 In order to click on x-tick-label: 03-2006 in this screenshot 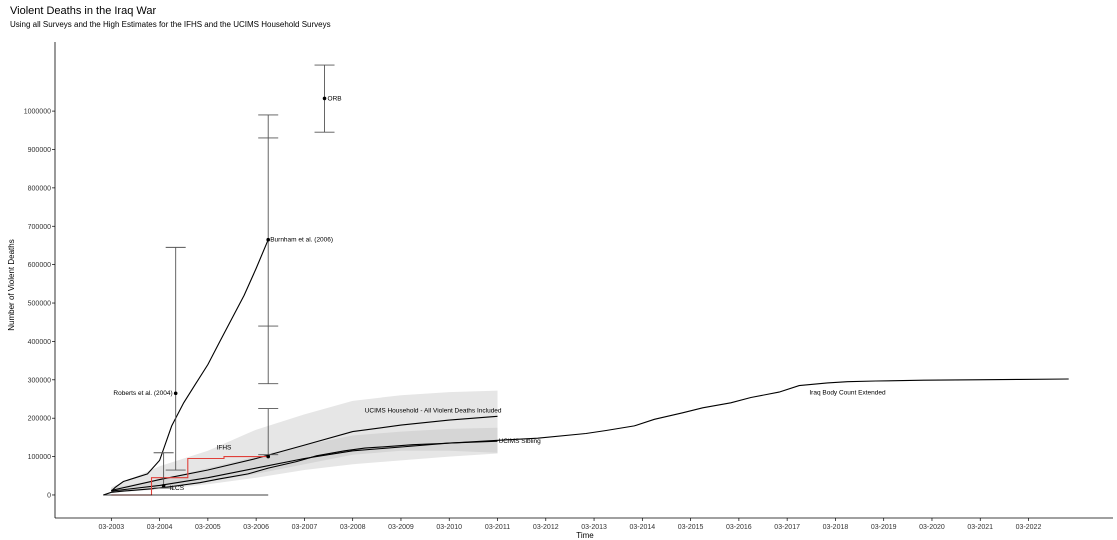, I will do `click(256, 527)`.